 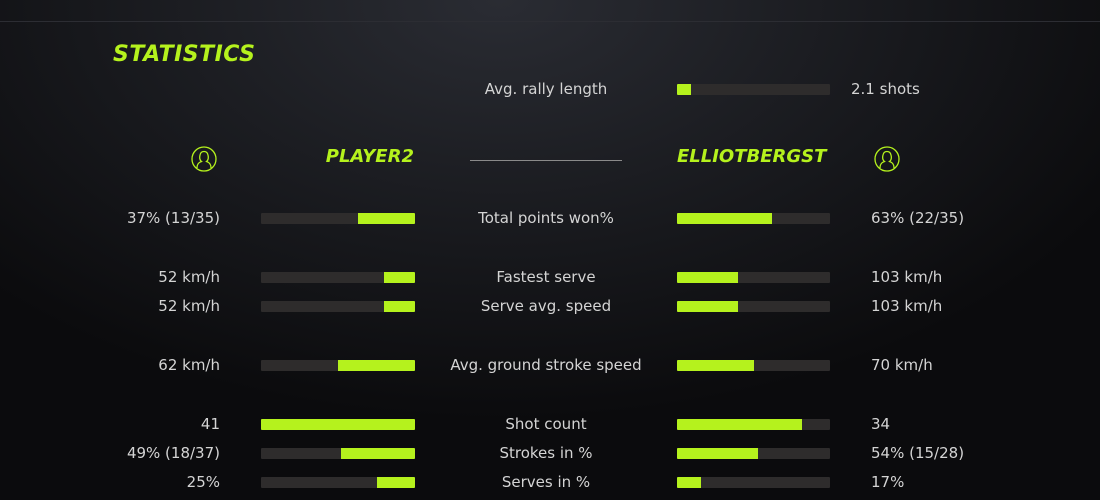 What do you see at coordinates (684, 89) in the screenshot?
I see `rally-bar-fill` at bounding box center [684, 89].